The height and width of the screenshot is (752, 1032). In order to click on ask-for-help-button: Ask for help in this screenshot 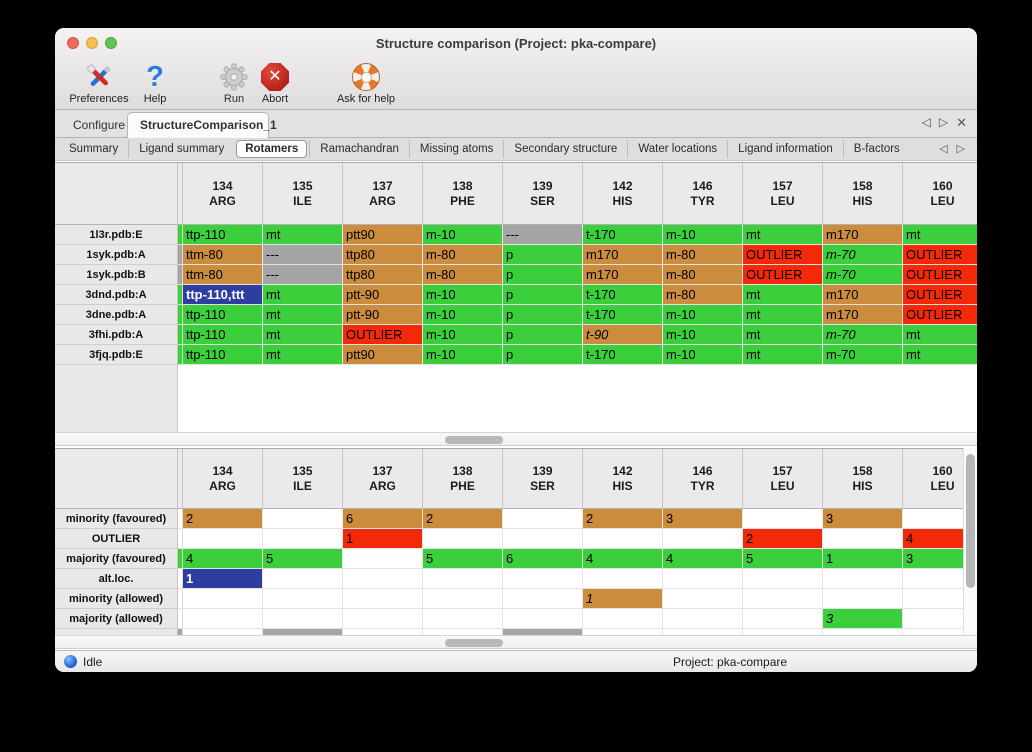, I will do `click(366, 85)`.